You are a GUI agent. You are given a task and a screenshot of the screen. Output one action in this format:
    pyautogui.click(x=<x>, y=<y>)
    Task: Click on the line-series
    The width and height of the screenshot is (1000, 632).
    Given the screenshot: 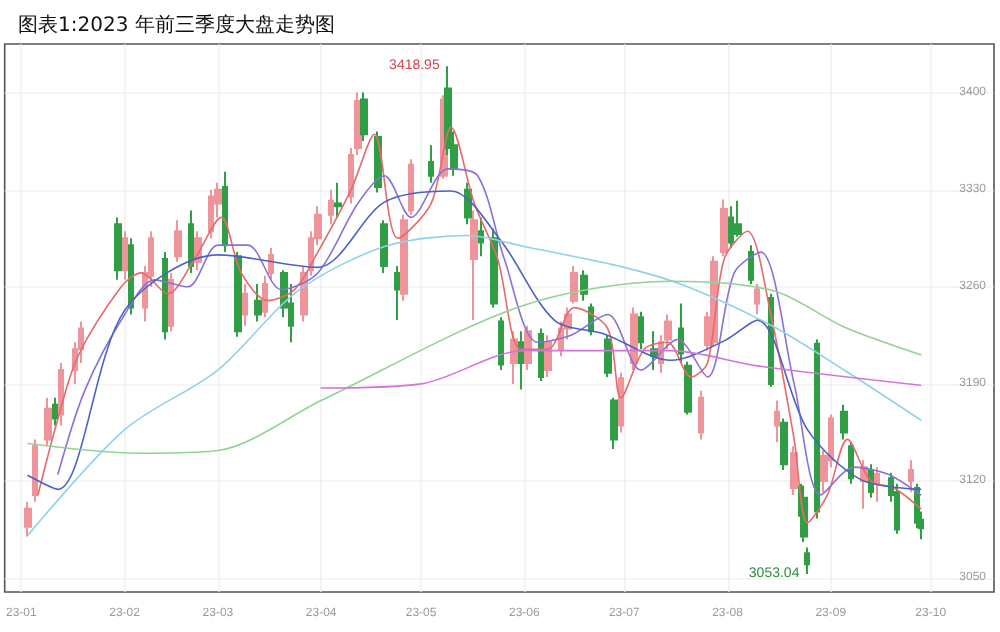 What is the action you would take?
    pyautogui.click(x=621, y=369)
    